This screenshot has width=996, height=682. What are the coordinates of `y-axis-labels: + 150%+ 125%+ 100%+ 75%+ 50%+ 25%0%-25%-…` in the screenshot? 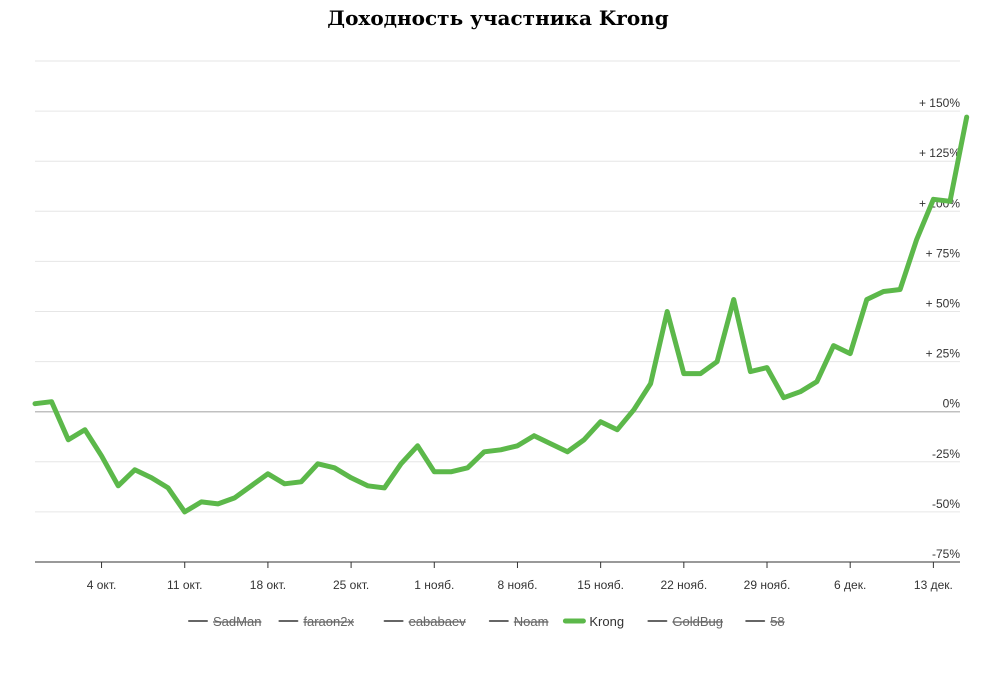 It's located at (939, 328).